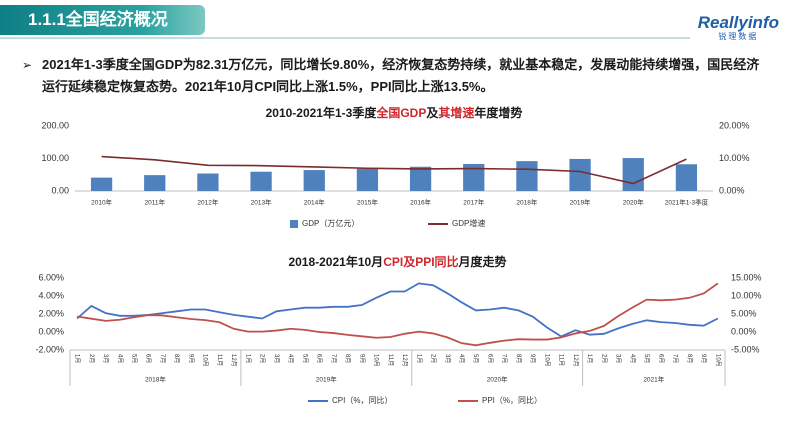 This screenshot has height=446, width=793. Describe the element at coordinates (51, 277) in the screenshot. I see `y-tick-label: 6.00%` at that location.